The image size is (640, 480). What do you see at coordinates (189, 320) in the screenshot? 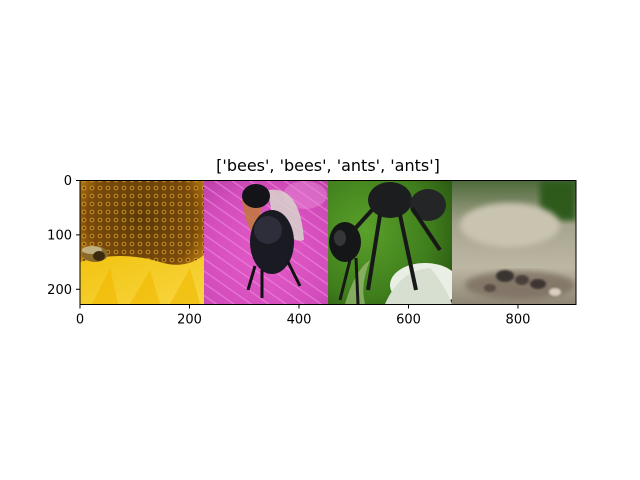
I see `x-tick-label: 200` at bounding box center [189, 320].